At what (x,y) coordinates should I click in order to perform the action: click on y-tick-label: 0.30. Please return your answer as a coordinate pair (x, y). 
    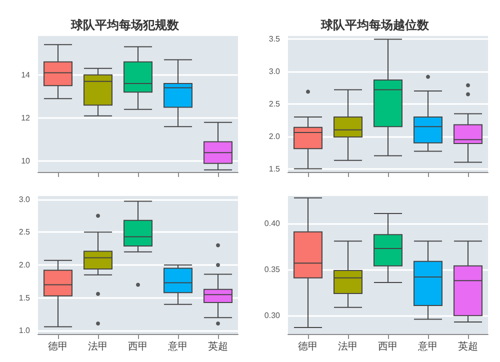
    Looking at the image, I should click on (272, 315).